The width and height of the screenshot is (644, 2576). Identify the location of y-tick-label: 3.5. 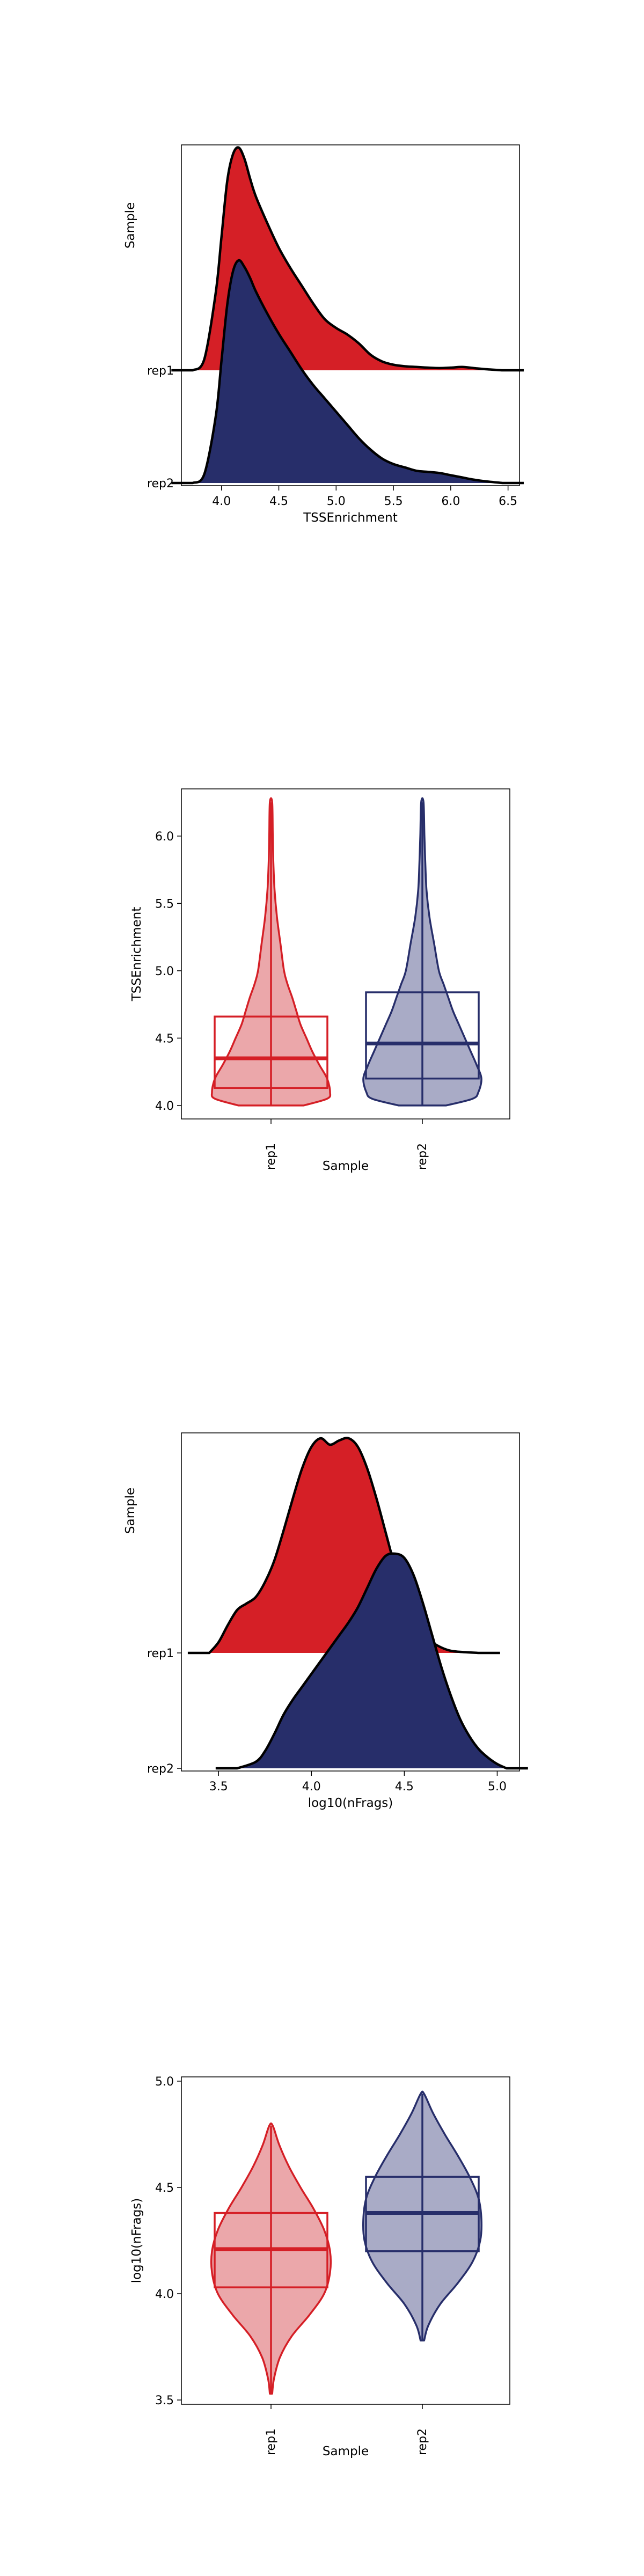
(164, 2400).